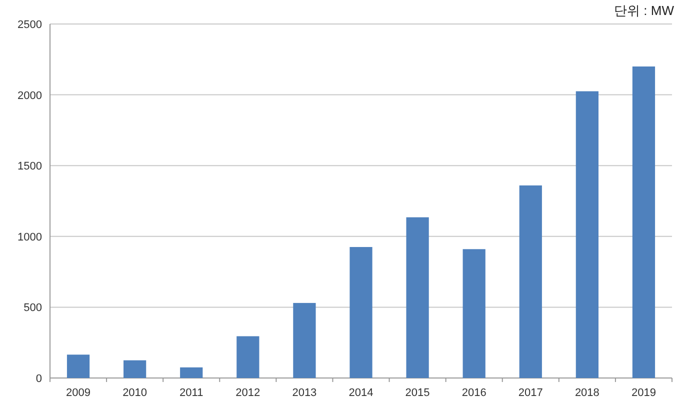 This screenshot has height=402, width=680. I want to click on y-tick-label: 1500, so click(30, 166).